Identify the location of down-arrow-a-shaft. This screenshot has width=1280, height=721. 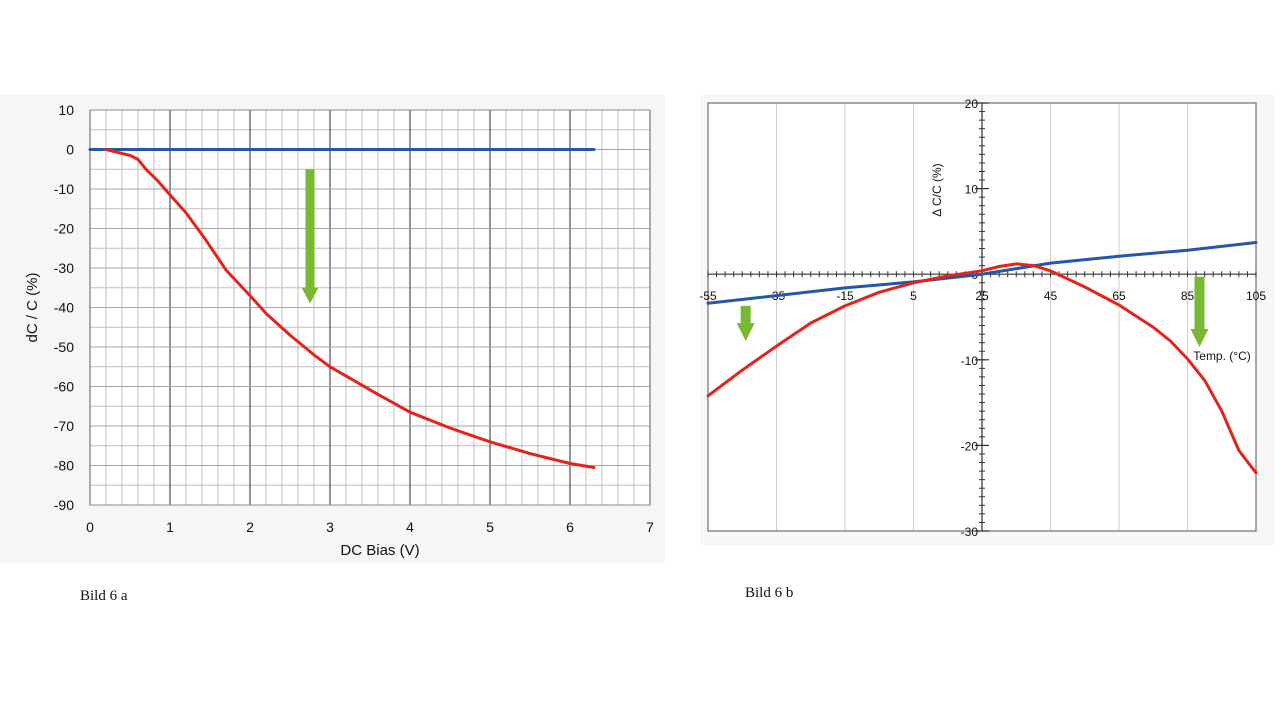
(310, 228).